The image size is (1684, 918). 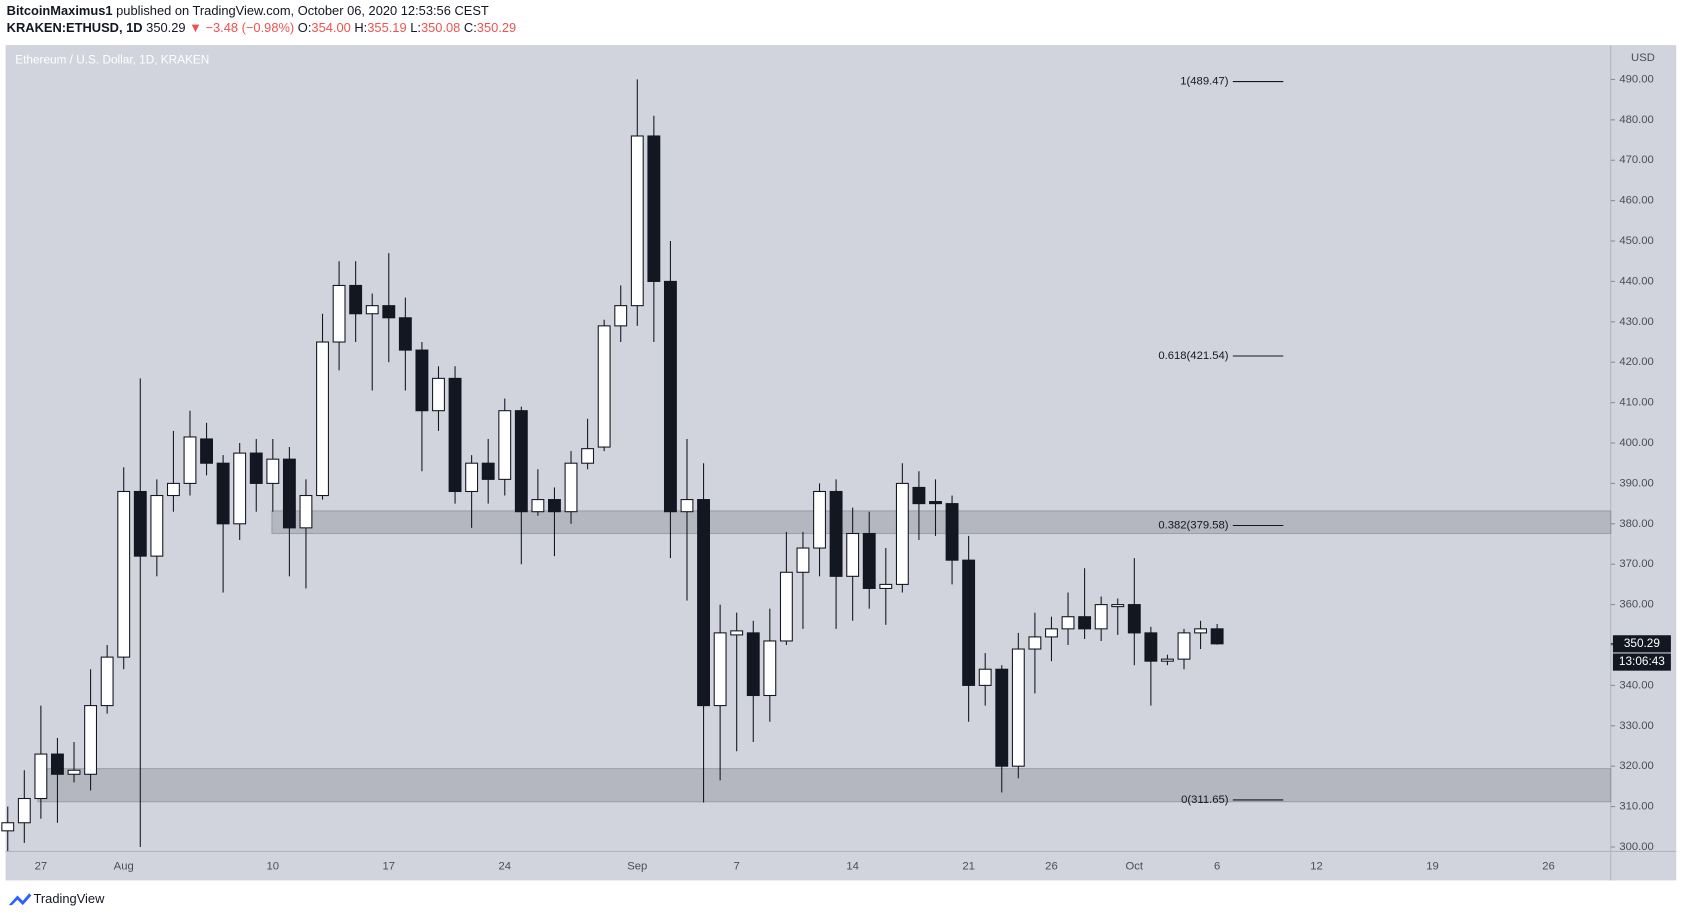 What do you see at coordinates (386, 27) in the screenshot?
I see `ohlc-value: 355.19` at bounding box center [386, 27].